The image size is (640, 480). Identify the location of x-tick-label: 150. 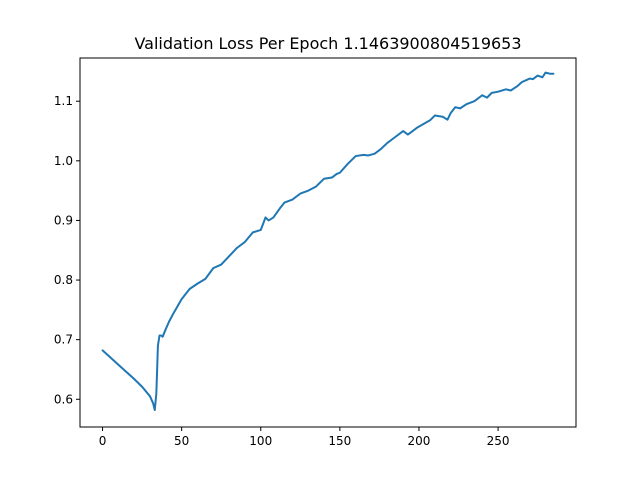
(339, 441).